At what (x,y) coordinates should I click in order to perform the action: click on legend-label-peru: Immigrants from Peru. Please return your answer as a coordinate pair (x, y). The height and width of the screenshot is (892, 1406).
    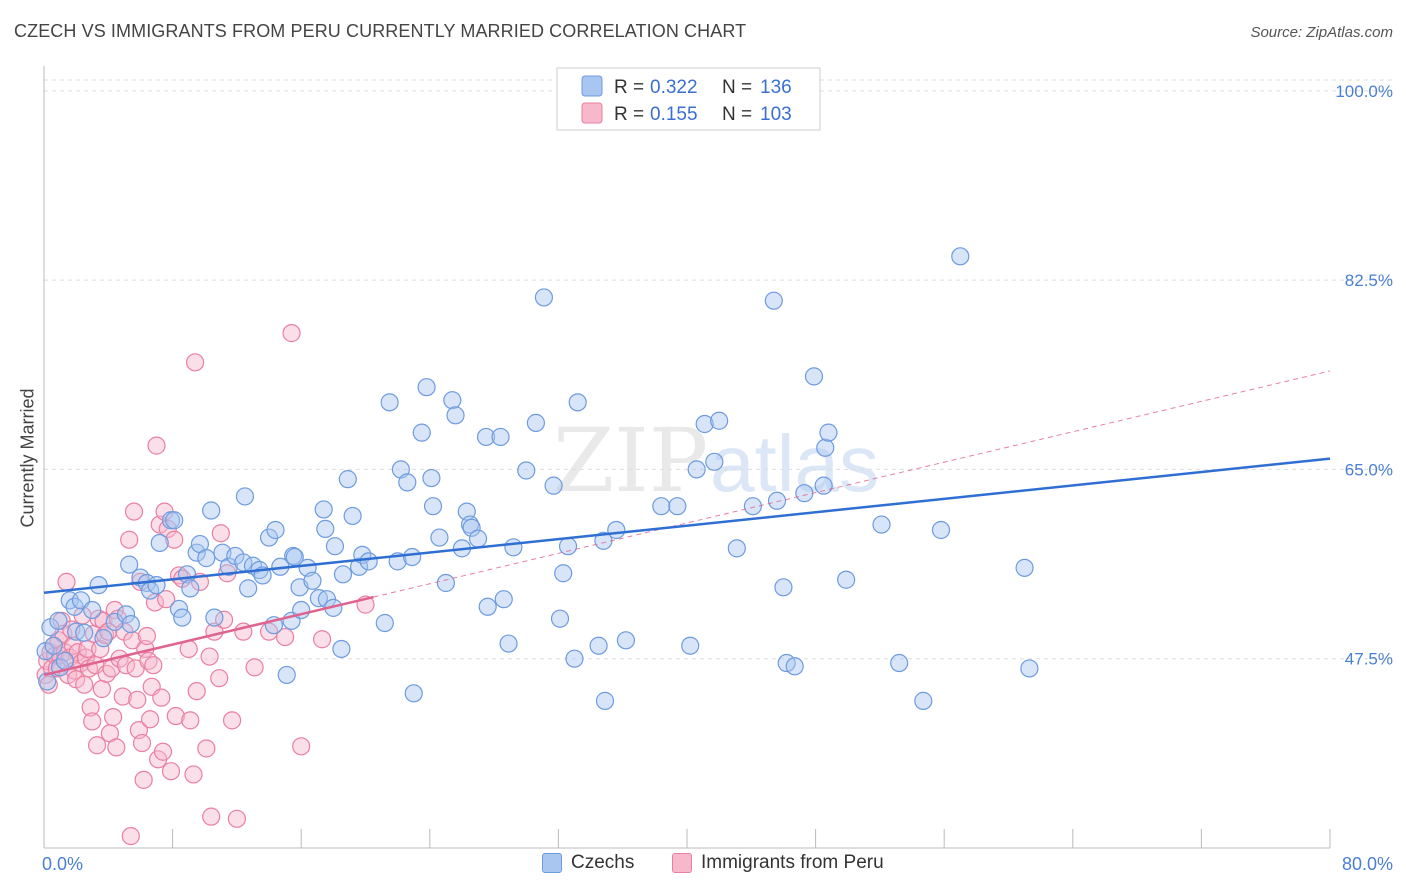
    Looking at the image, I should click on (792, 862).